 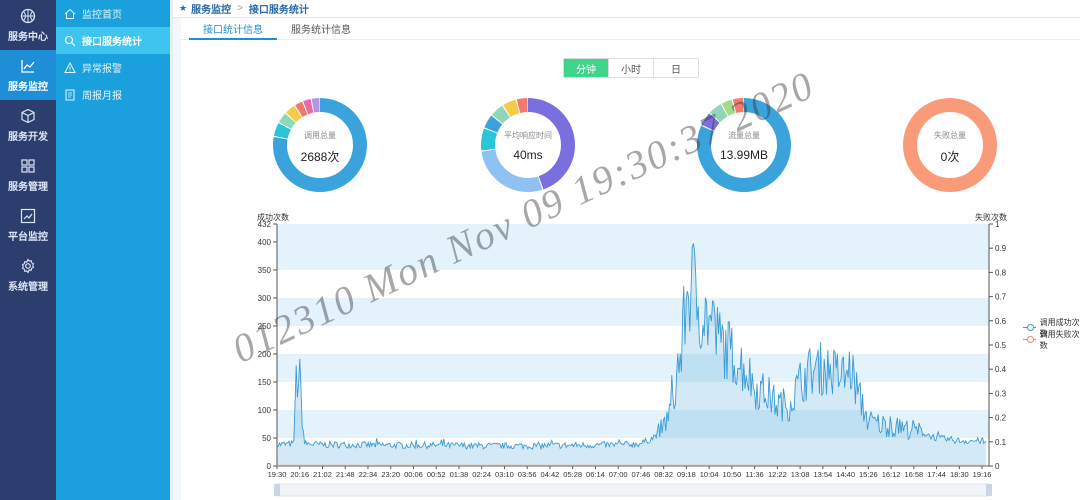 What do you see at coordinates (28, 225) in the screenshot?
I see `rail-item-platform-monitor: 平台监控` at bounding box center [28, 225].